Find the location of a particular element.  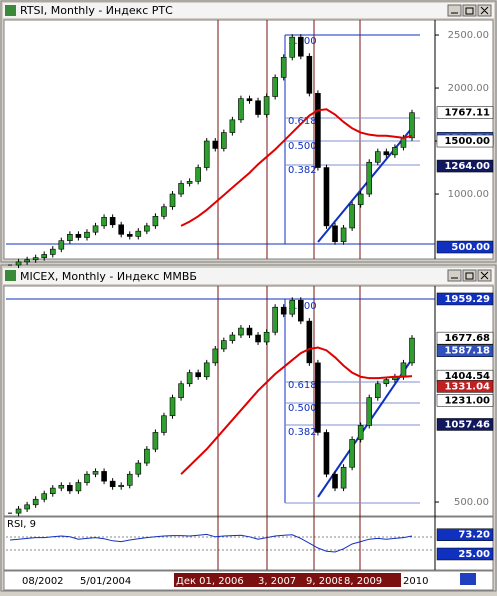

price-marker-label: 25.00 is located at coordinates (474, 554).